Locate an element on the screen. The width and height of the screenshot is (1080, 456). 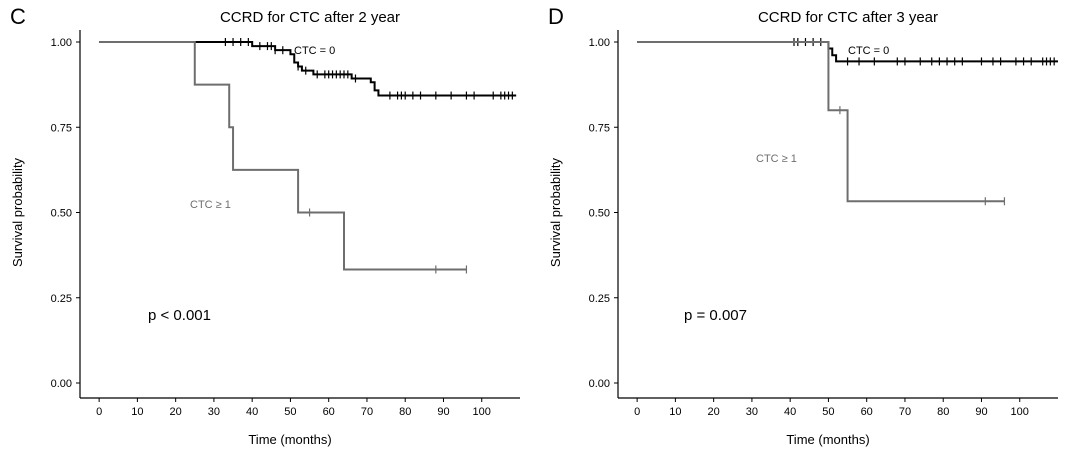
chart-title: CCRD for CTC after 2 year is located at coordinates (310, 17).